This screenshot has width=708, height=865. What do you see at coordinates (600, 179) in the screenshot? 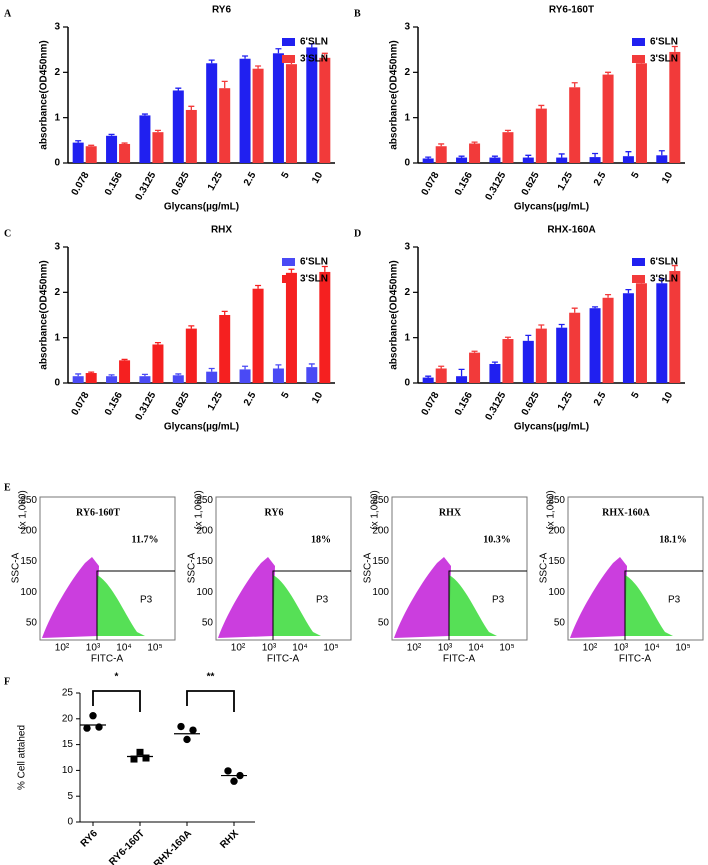
I see `x-tick-label: 2.5` at bounding box center [600, 179].